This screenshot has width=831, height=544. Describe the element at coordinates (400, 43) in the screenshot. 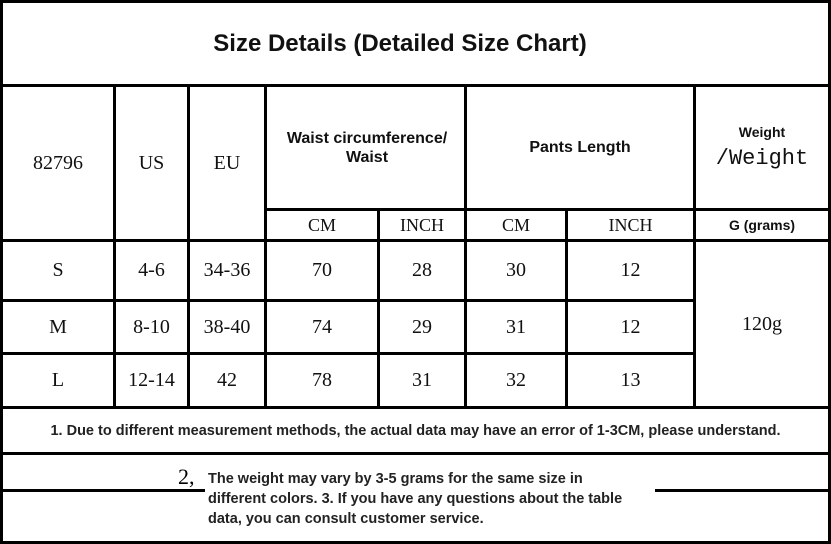

I see `page-title: Size Details (Detailed Size Chart)` at that location.